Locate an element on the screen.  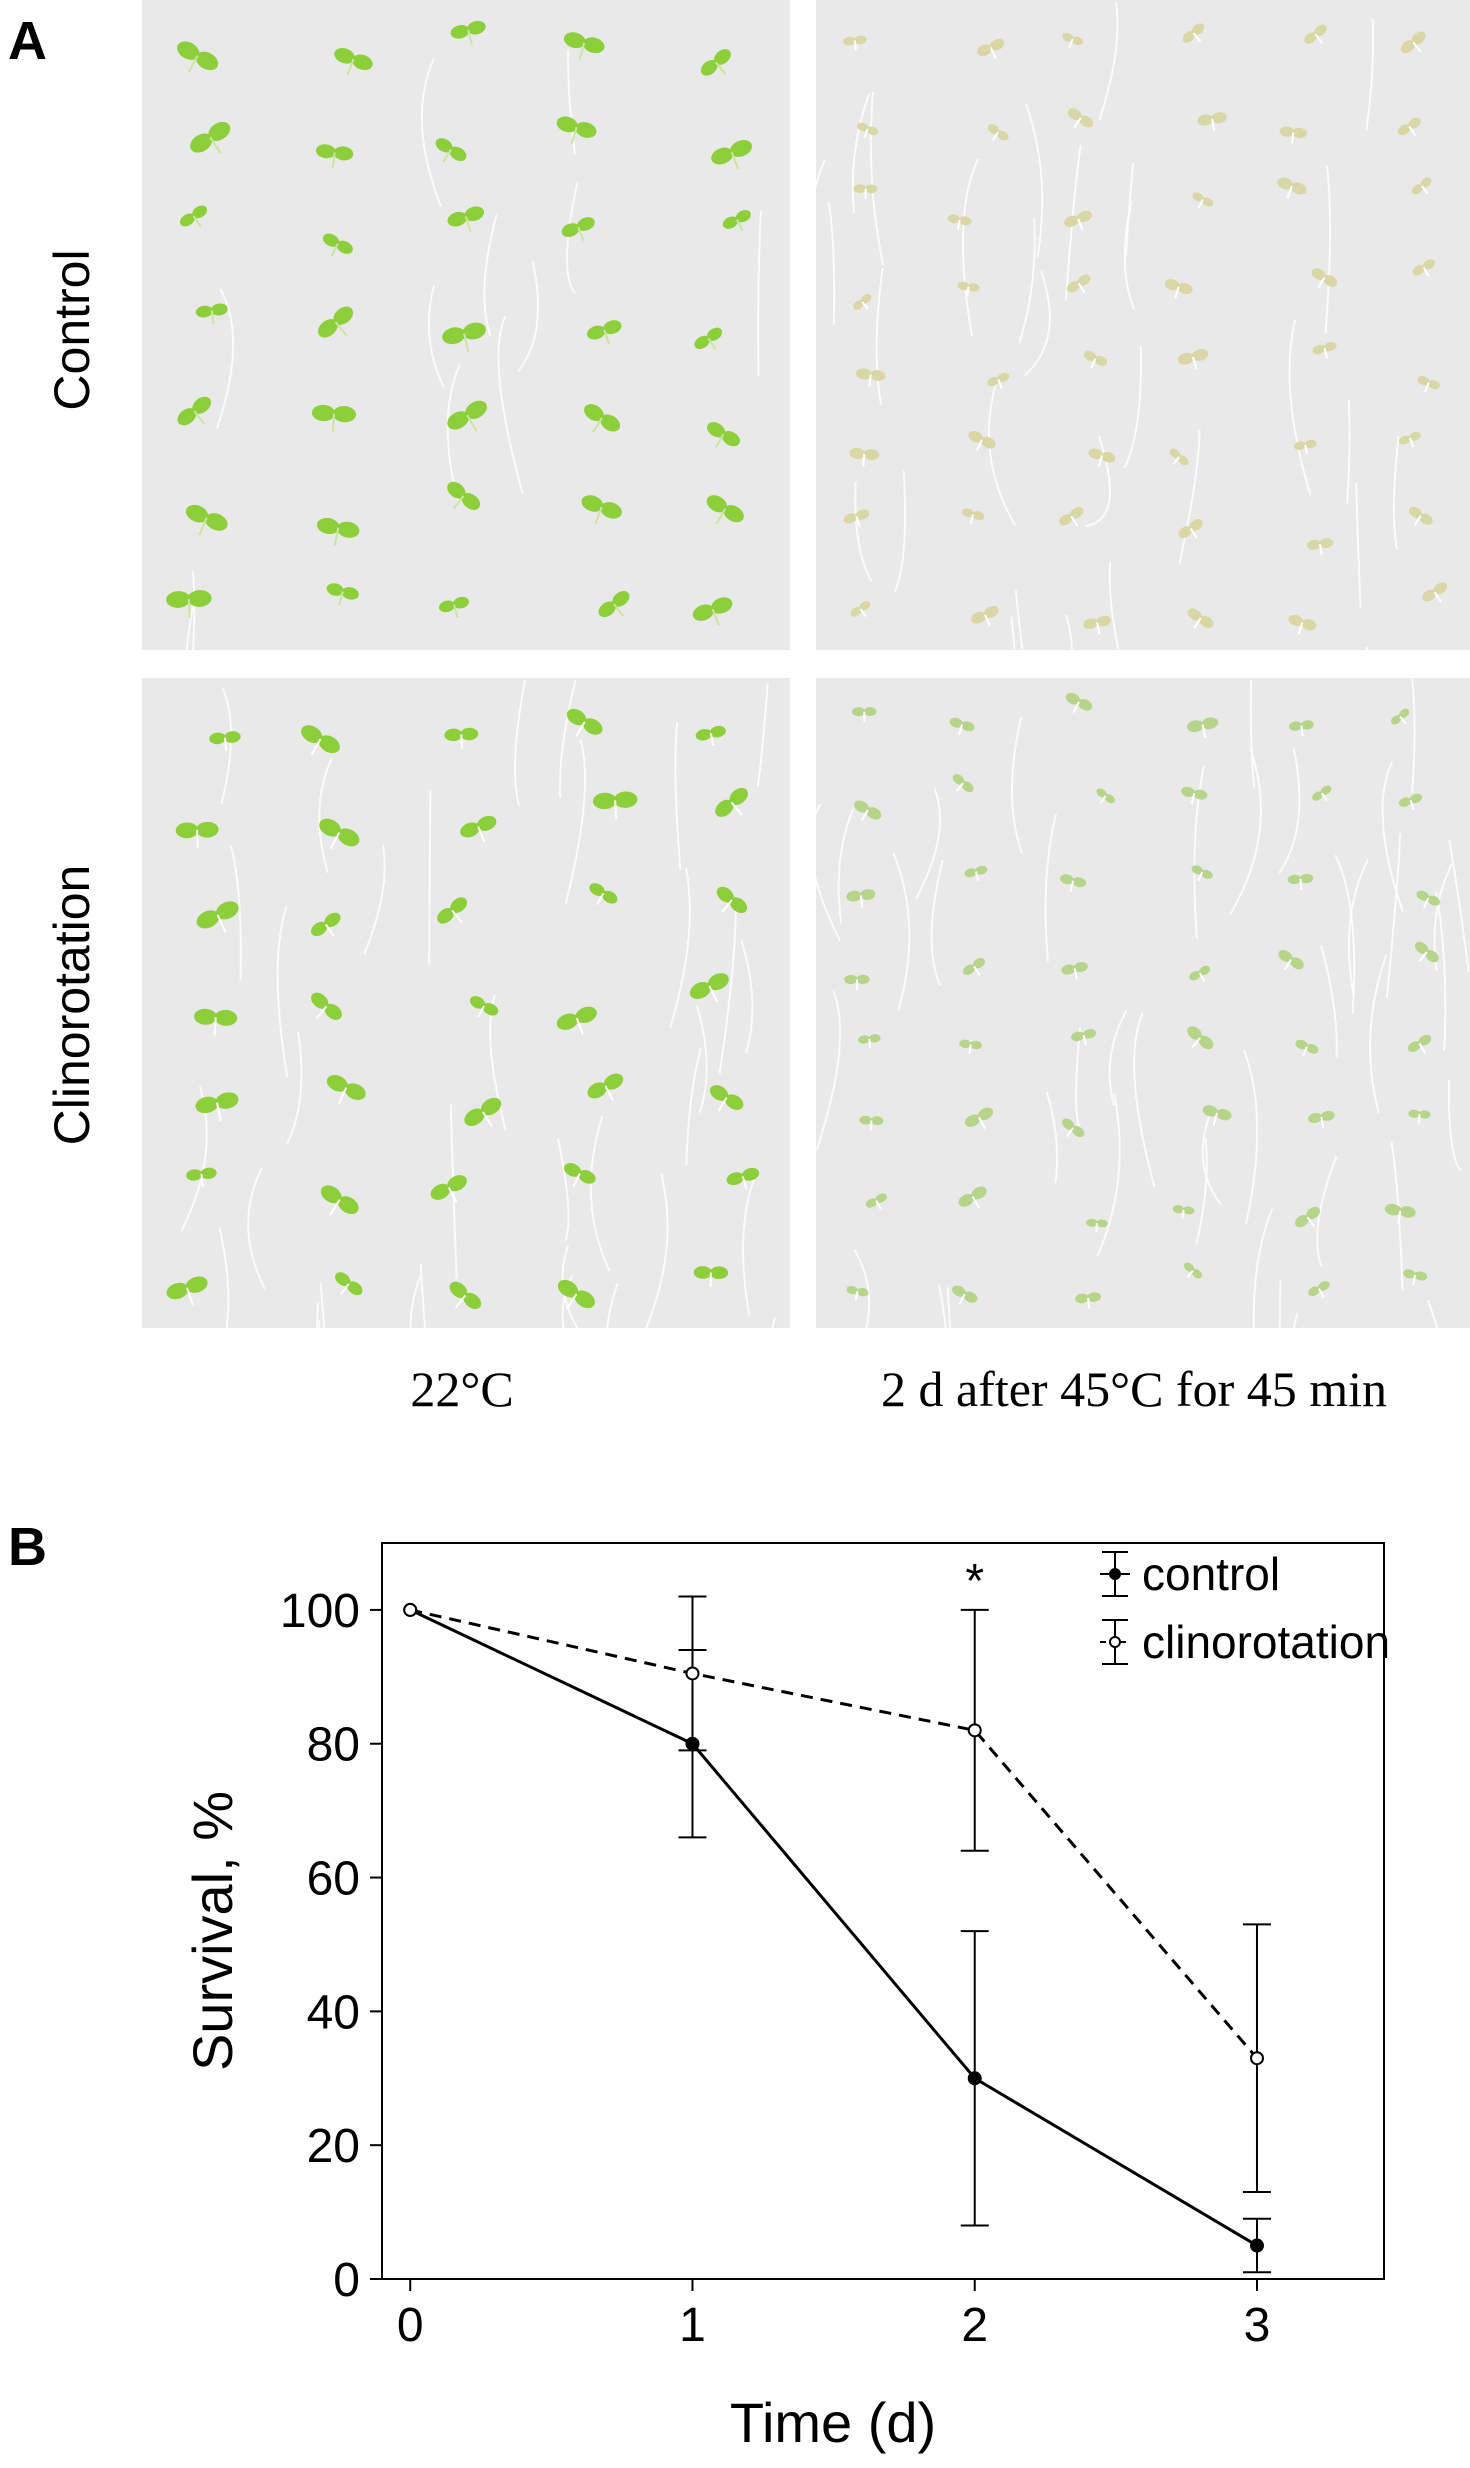
legend-marker-clinorotation is located at coordinates (1115, 1642).